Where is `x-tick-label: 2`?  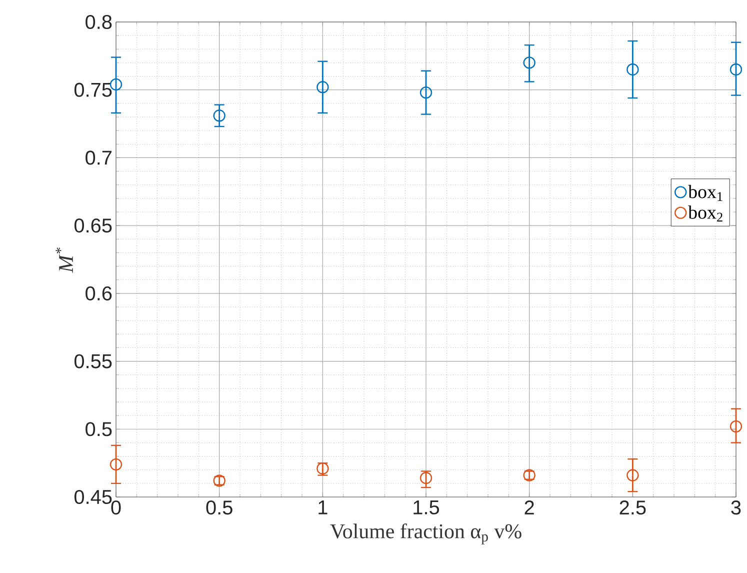
x-tick-label: 2 is located at coordinates (529, 507).